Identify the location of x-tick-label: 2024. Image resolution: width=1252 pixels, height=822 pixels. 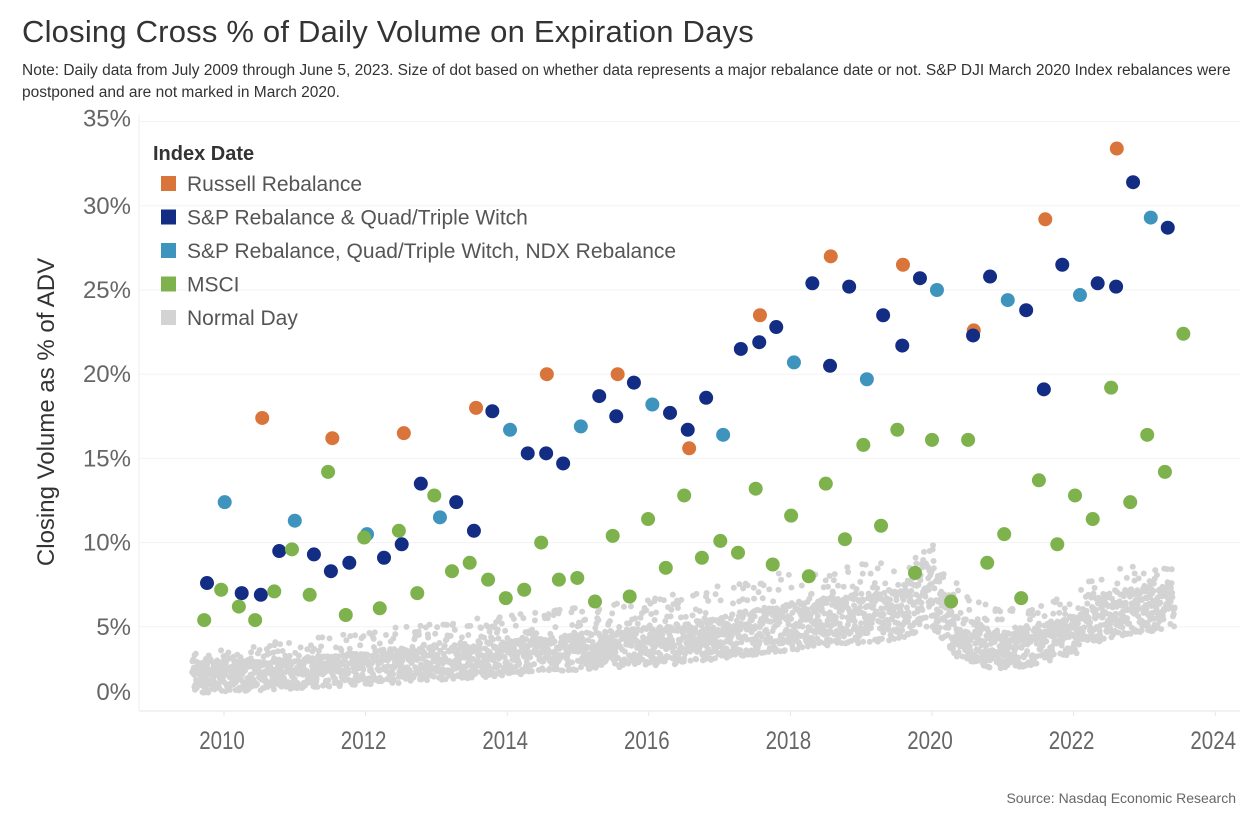
(1213, 740).